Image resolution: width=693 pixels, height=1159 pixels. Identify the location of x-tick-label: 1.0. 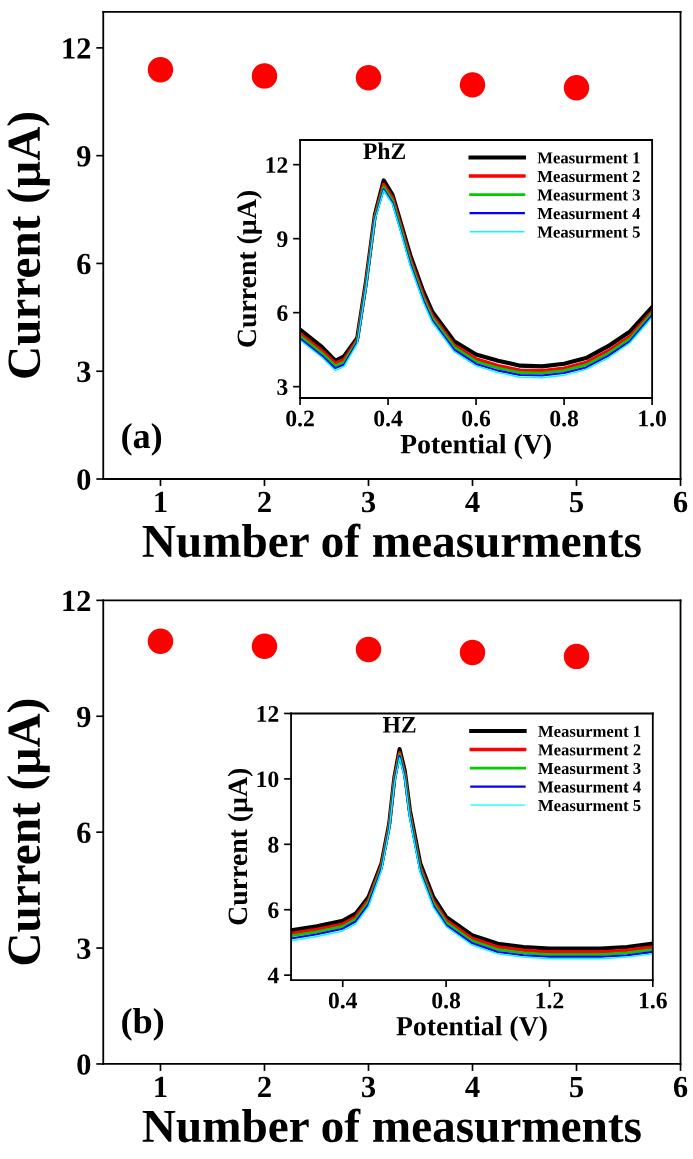
(652, 418).